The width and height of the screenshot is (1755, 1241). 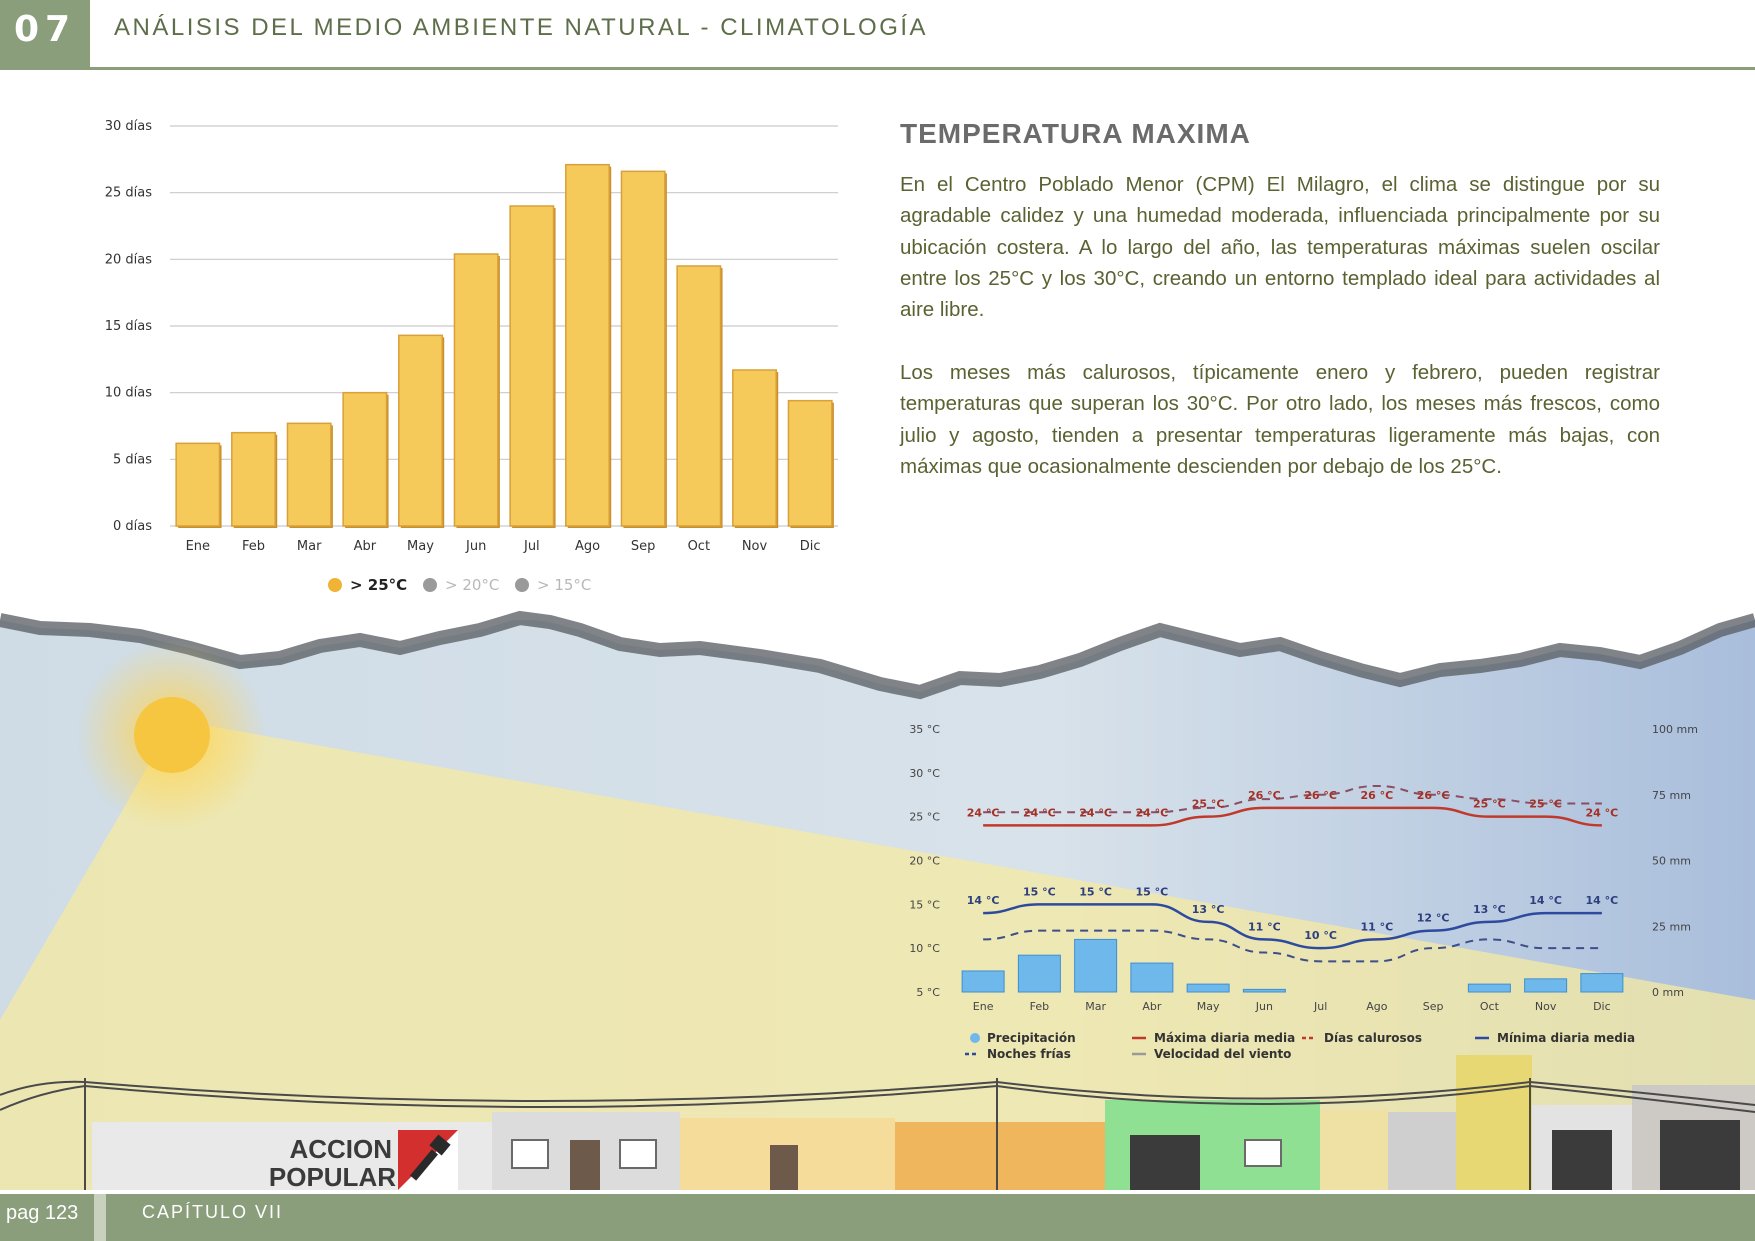 What do you see at coordinates (924, 904) in the screenshot?
I see `y-left-tick: 15 °C` at bounding box center [924, 904].